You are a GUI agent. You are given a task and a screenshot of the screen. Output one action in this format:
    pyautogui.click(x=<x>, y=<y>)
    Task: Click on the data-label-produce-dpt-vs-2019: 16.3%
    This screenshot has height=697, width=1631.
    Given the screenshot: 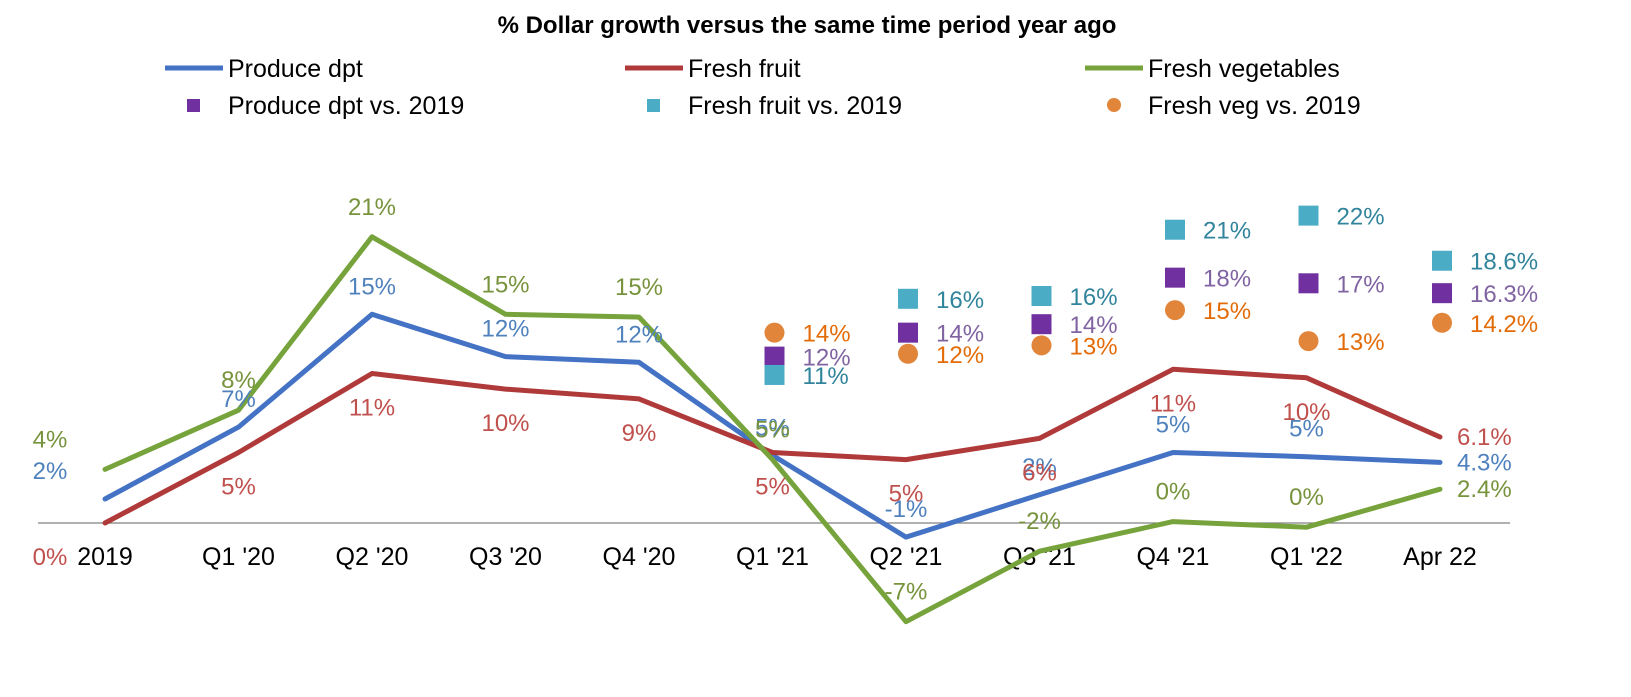 What is the action you would take?
    pyautogui.click(x=1504, y=294)
    